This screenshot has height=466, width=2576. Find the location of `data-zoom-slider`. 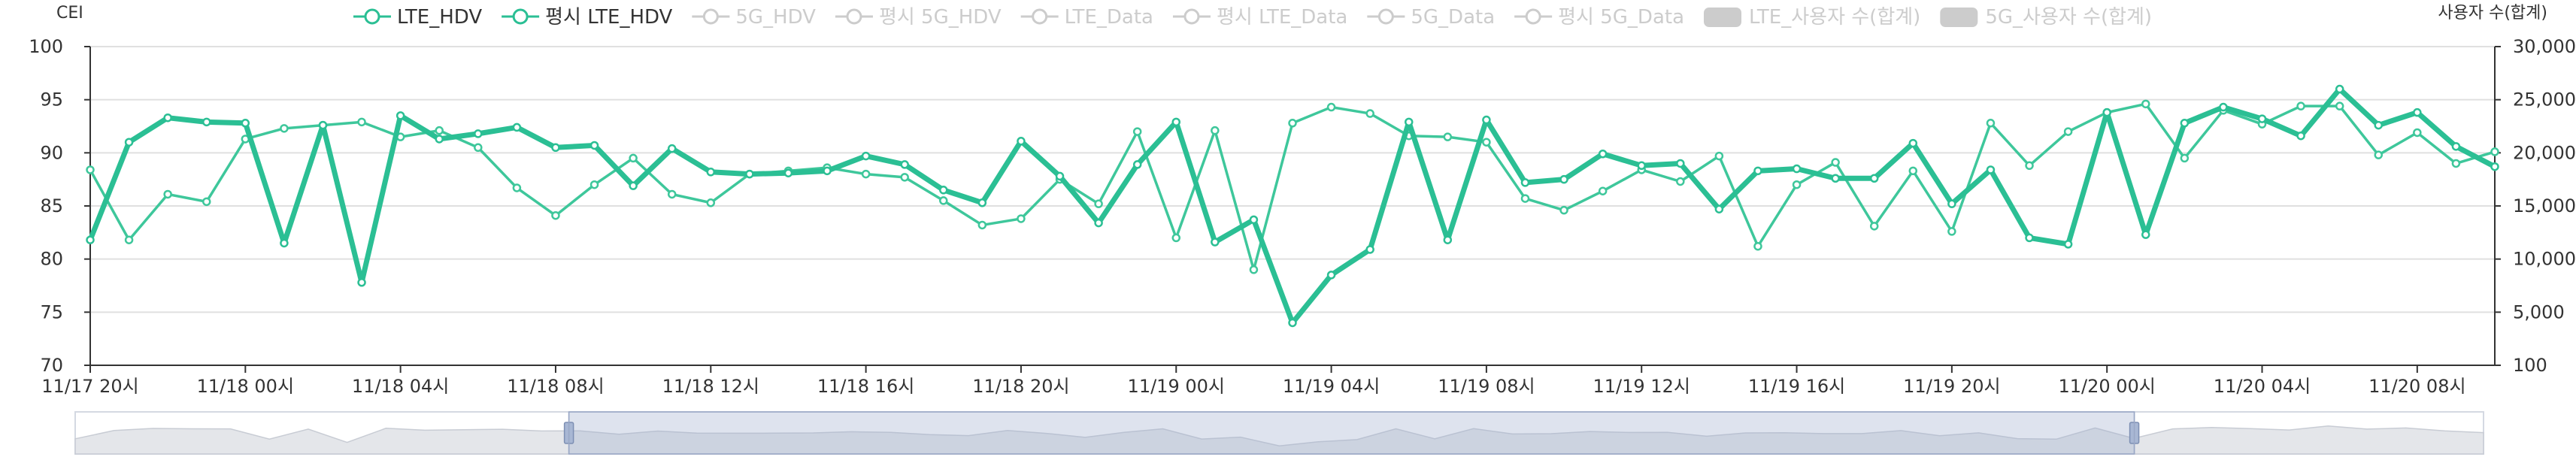

data-zoom-slider is located at coordinates (1279, 433).